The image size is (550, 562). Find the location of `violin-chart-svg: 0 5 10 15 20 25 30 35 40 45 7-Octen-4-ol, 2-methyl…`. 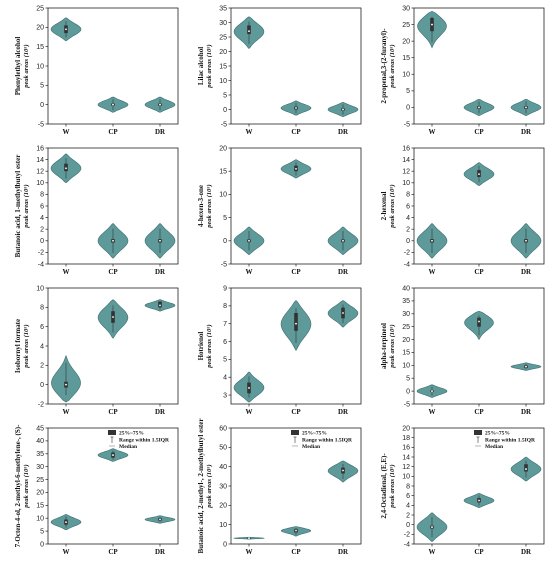

violin-chart-svg: 0 5 10 15 20 25 30 35 40 45 7-Octen-4-ol, 2-methyl… is located at coordinates (96, 490).